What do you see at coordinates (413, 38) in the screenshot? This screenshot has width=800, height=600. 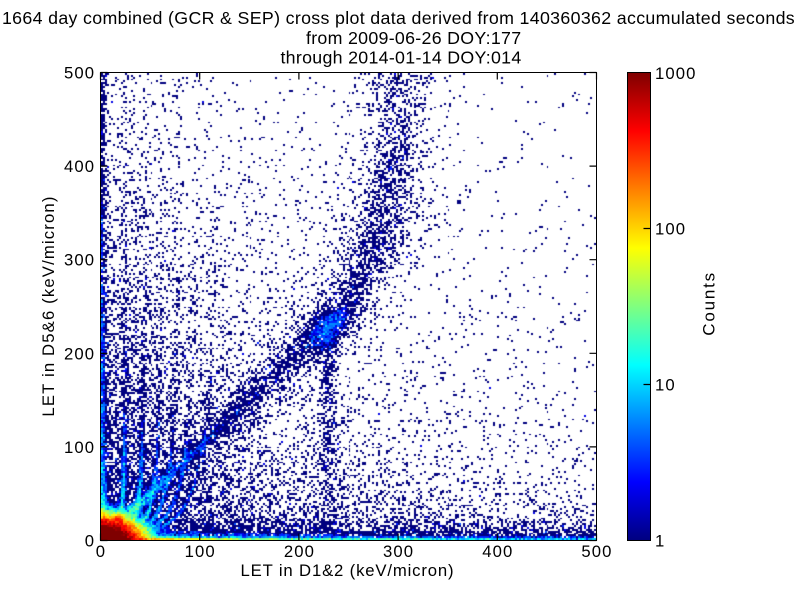 I see `svg-text: from 2009-06-26 DOY:177` at bounding box center [413, 38].